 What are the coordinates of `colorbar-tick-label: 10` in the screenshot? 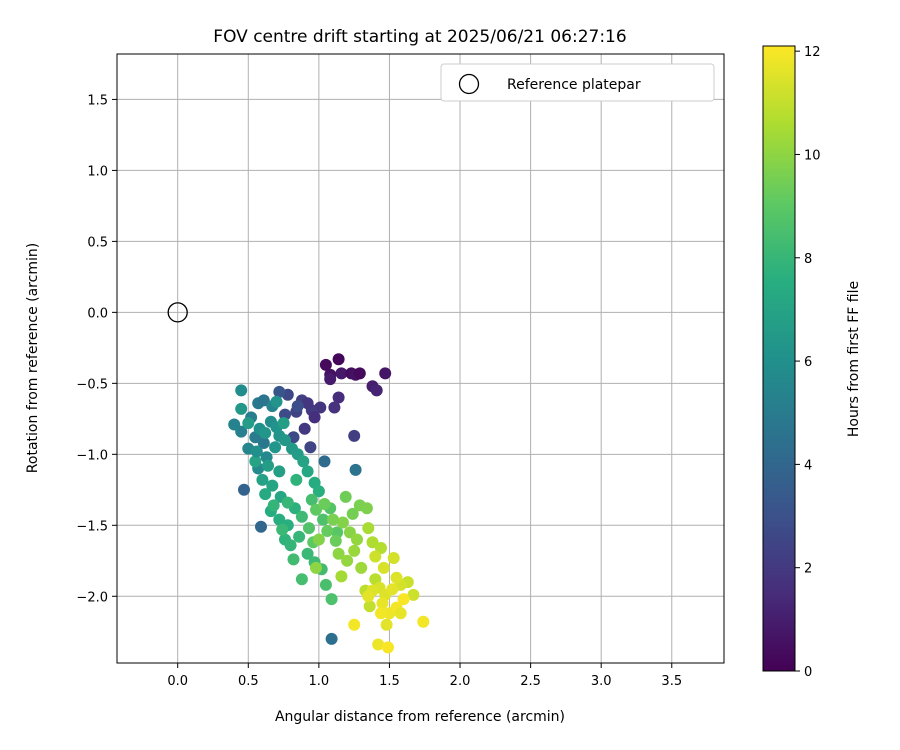 It's located at (812, 155).